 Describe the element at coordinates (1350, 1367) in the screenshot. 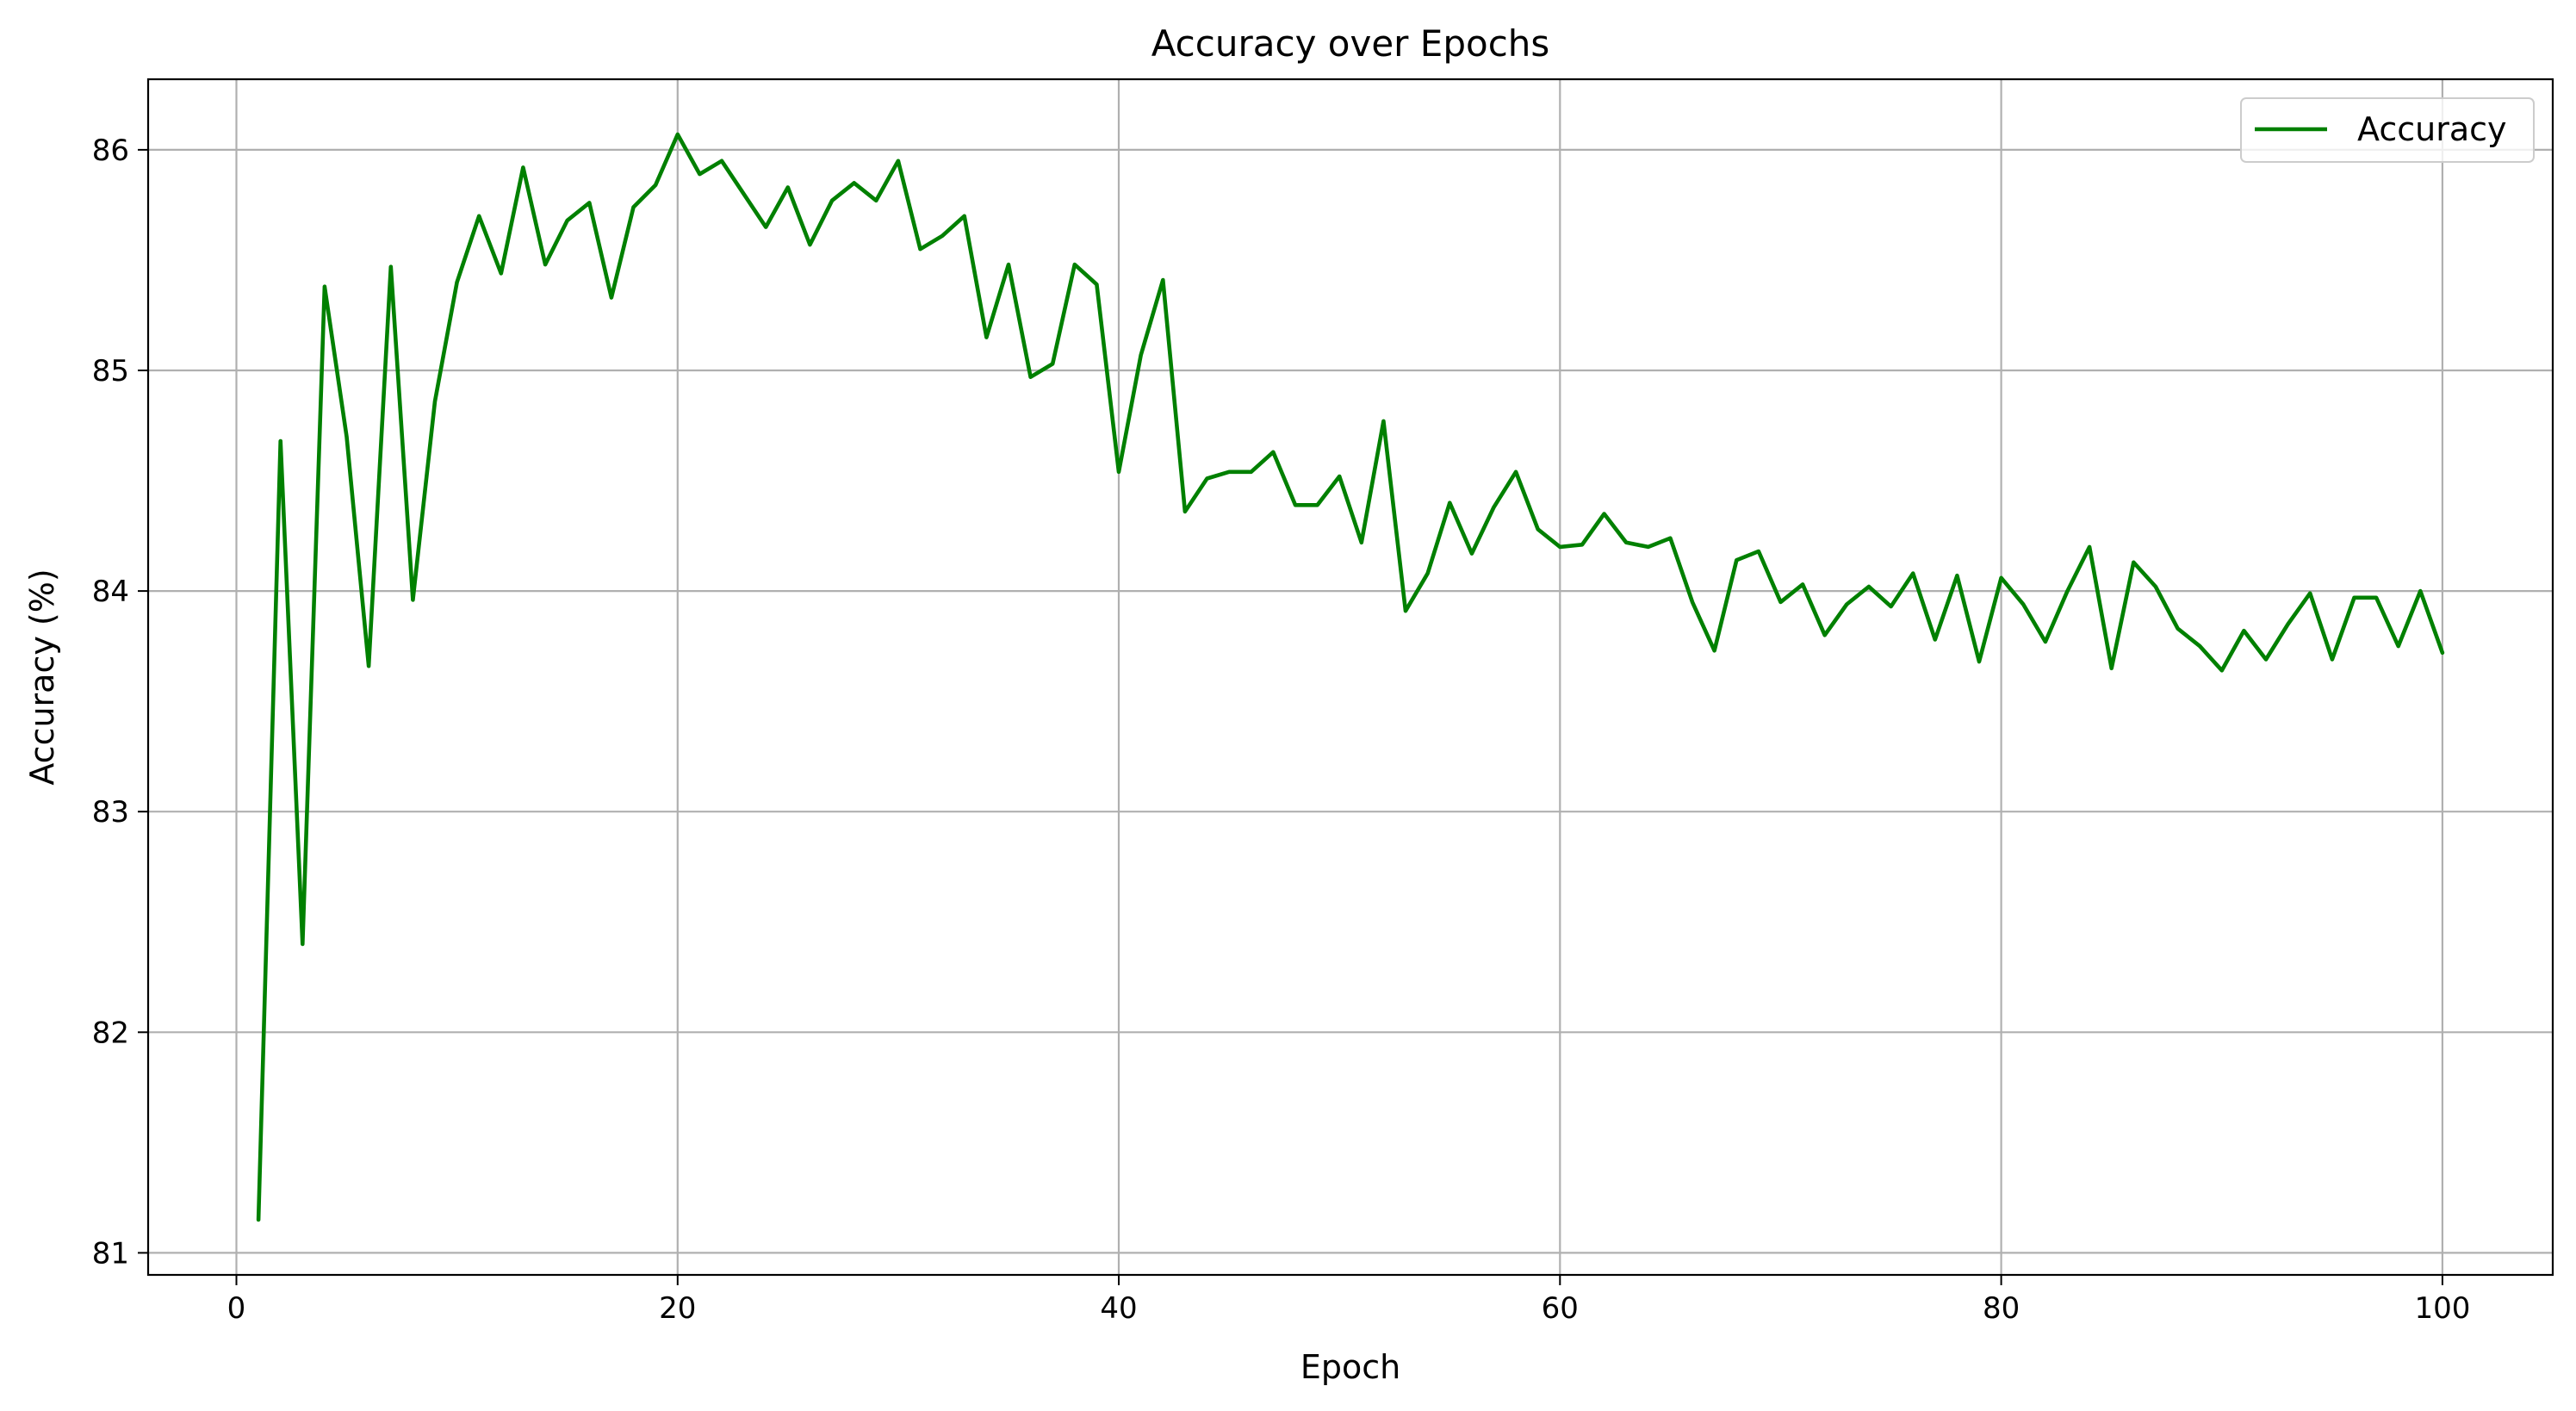

I see `x-axis-label: Epoch` at that location.